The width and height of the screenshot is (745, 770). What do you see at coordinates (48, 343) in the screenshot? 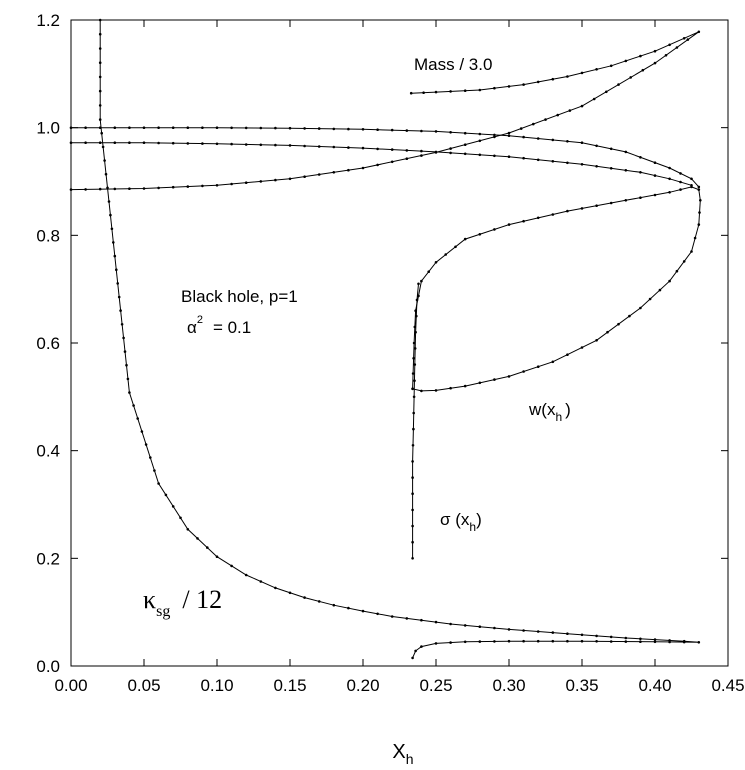
I see `y-tick-label: 0.6` at bounding box center [48, 343].